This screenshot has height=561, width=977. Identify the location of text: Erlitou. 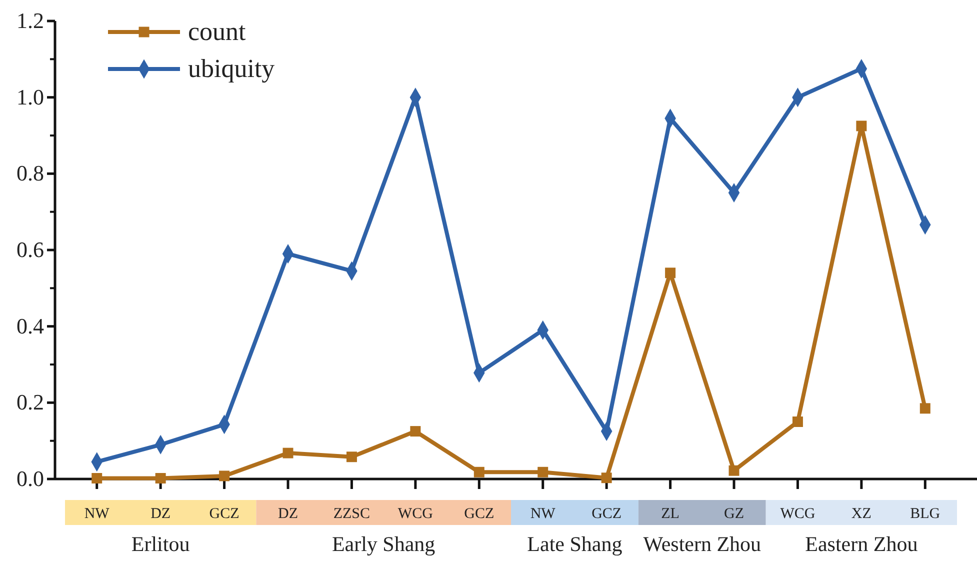
(160, 544).